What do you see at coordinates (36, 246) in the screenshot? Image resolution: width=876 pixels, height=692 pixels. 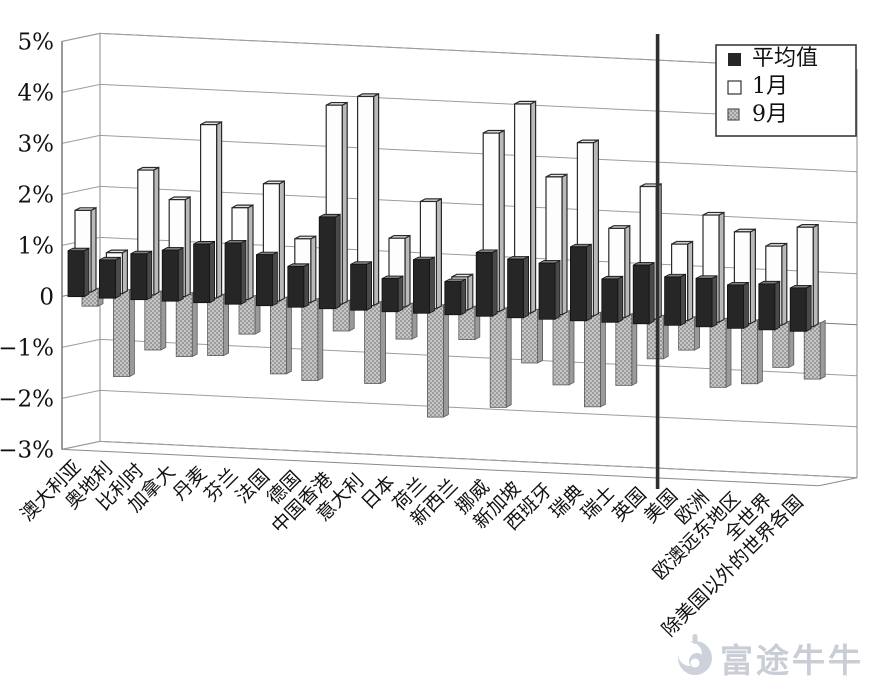 I see `y-label-4: 1%` at bounding box center [36, 246].